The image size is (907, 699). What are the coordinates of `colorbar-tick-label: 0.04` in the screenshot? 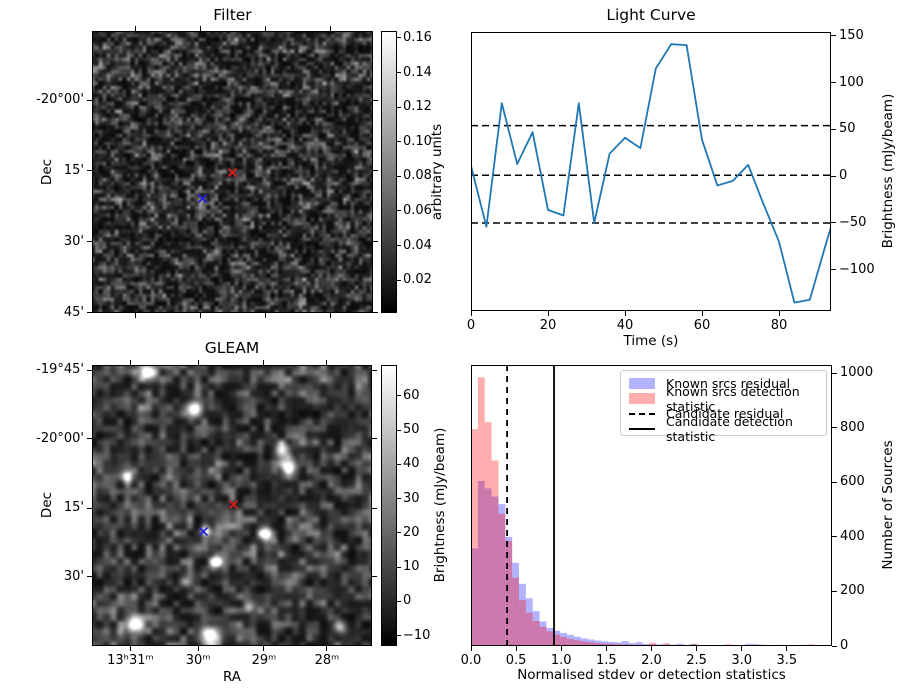 It's located at (417, 245).